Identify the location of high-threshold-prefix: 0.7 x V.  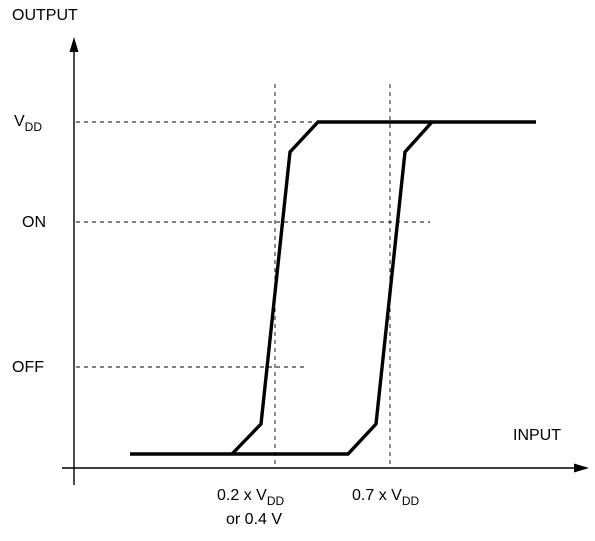
(377, 495).